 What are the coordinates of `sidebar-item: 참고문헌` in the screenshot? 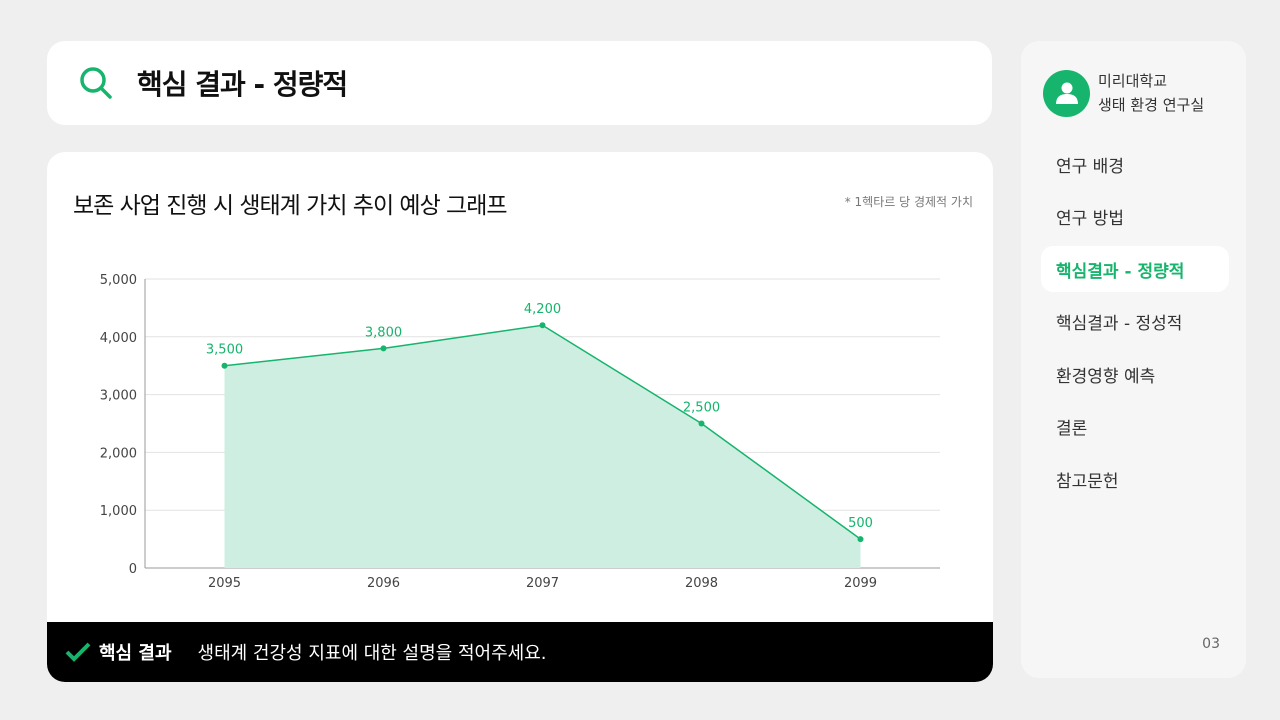 It's located at (1087, 481).